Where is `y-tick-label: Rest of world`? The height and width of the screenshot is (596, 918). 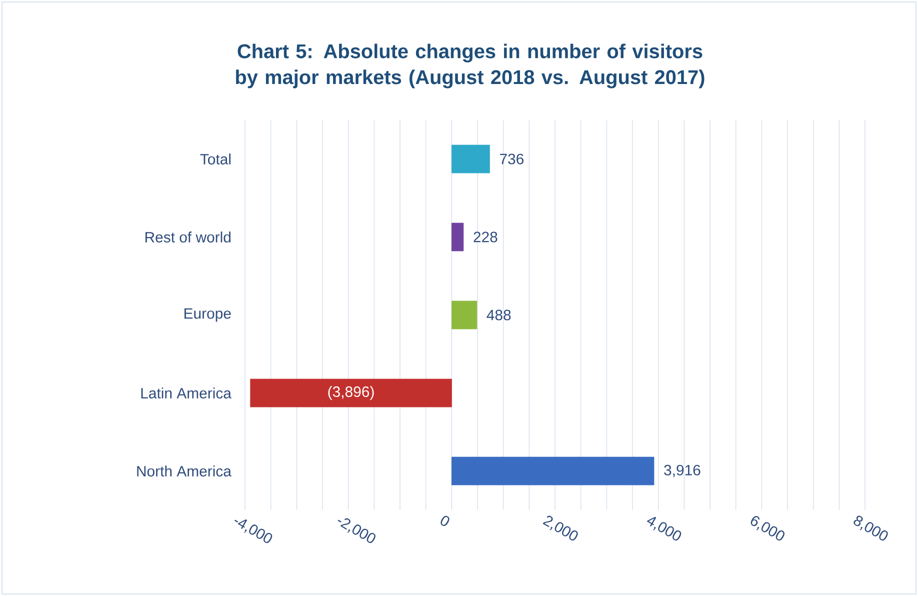 y-tick-label: Rest of world is located at coordinates (187, 237).